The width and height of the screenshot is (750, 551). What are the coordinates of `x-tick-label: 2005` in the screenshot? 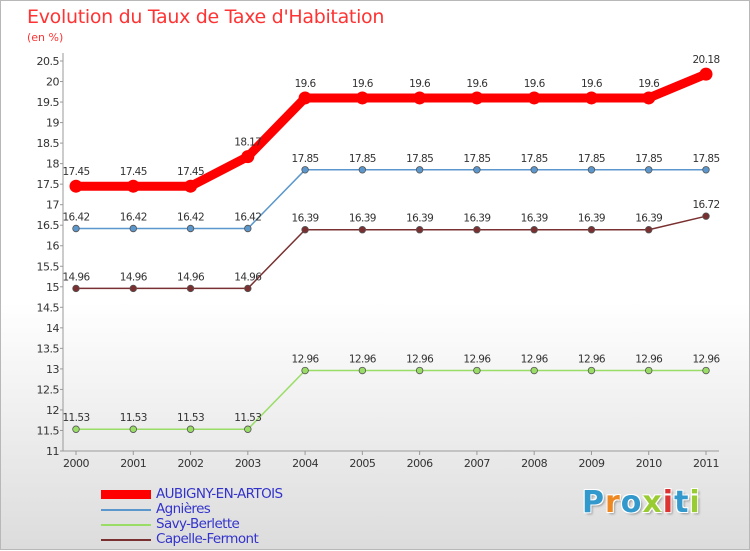 It's located at (362, 463).